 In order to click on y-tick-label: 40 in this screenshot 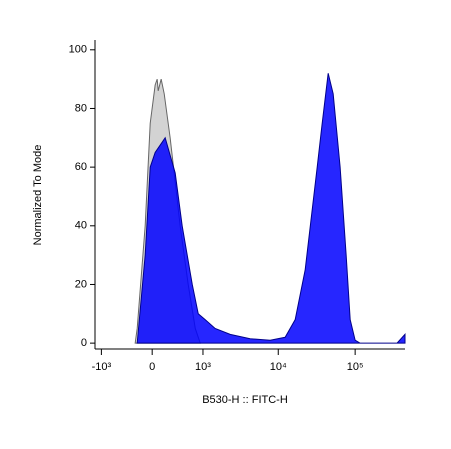, I will do `click(81, 226)`.